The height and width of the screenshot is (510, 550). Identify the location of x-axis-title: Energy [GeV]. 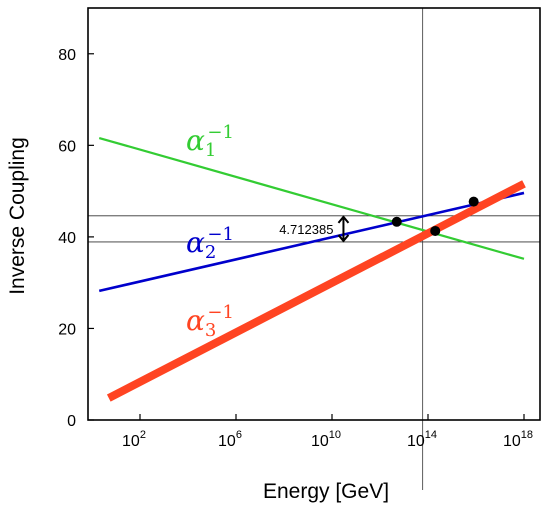
(326, 491).